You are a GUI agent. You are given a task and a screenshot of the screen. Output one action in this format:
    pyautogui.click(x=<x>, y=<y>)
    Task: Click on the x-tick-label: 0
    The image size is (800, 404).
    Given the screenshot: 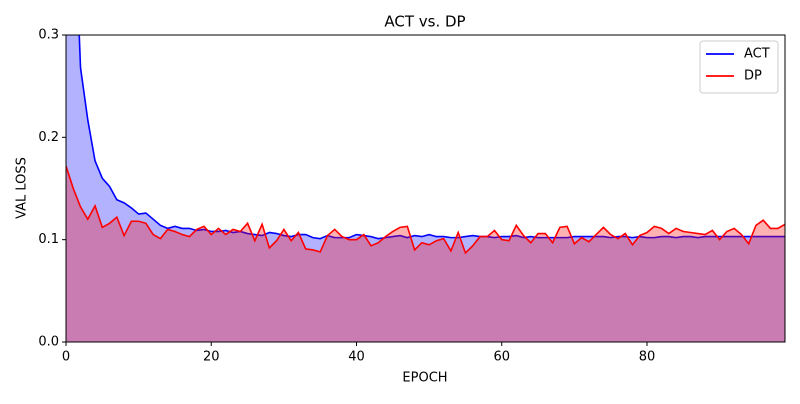 What is the action you would take?
    pyautogui.click(x=66, y=357)
    